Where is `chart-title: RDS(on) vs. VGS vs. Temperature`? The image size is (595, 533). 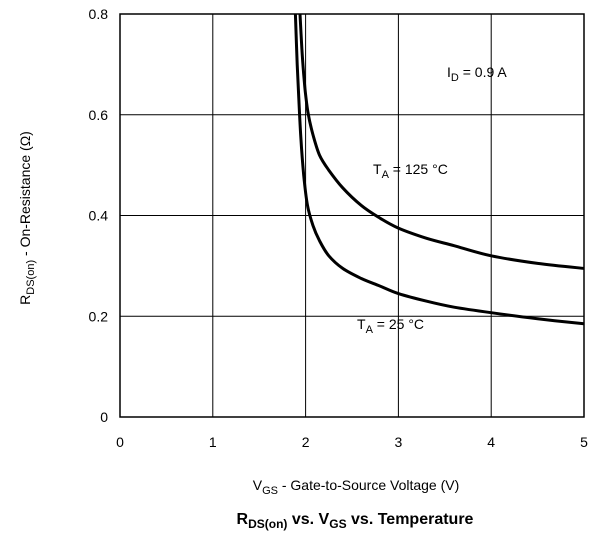
chart-title: RDS(on) vs. VGS vs. Temperature is located at coordinates (355, 521).